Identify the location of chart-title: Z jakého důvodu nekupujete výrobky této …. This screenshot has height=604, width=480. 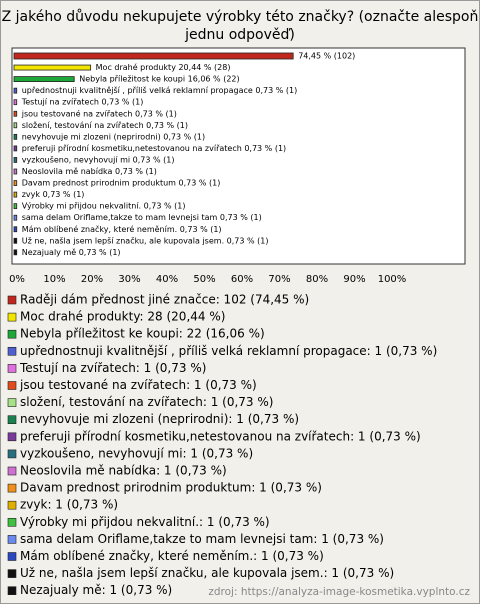
(240, 17).